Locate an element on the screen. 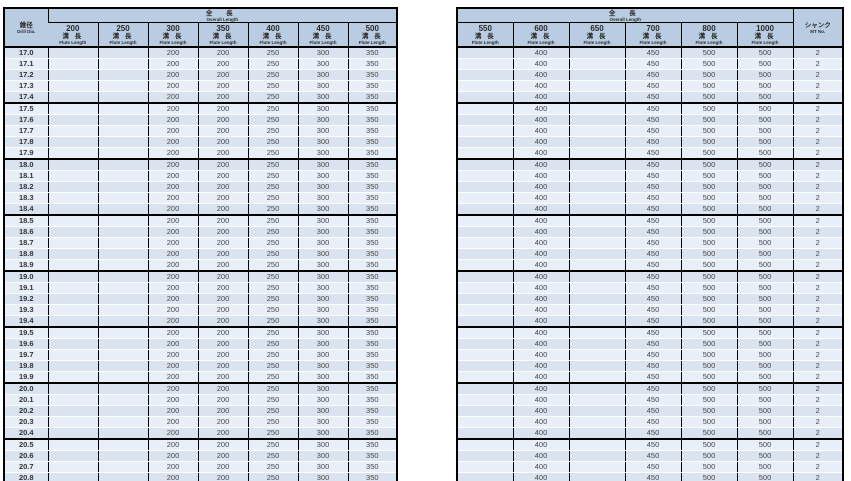 This screenshot has height=481, width=851. table-row: 20.6 200 200 250 300 350 is located at coordinates (201, 456).